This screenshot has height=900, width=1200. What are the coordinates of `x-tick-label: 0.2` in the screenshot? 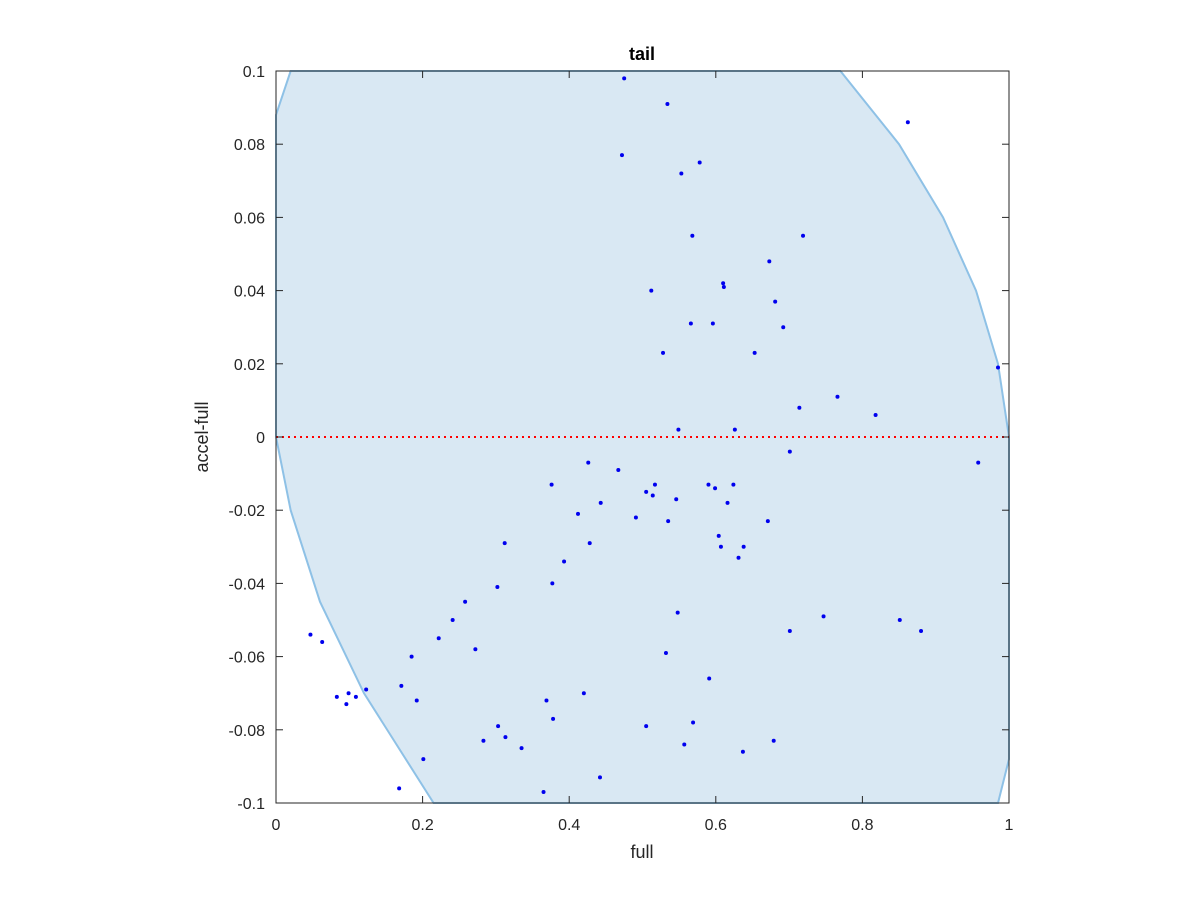 It's located at (422, 825).